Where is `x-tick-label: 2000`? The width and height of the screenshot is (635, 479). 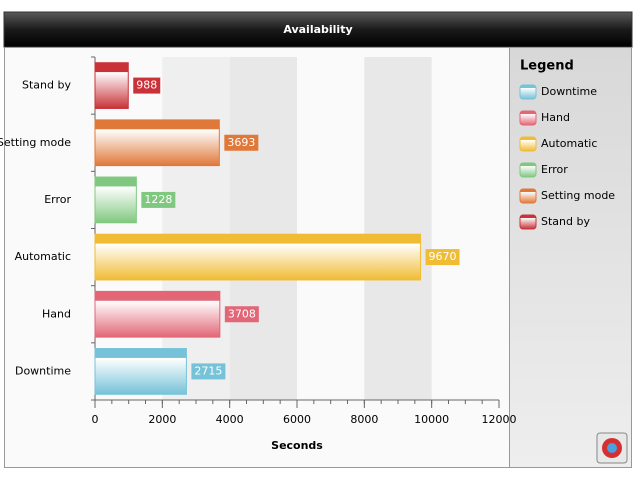 x-tick-label: 2000 is located at coordinates (162, 419).